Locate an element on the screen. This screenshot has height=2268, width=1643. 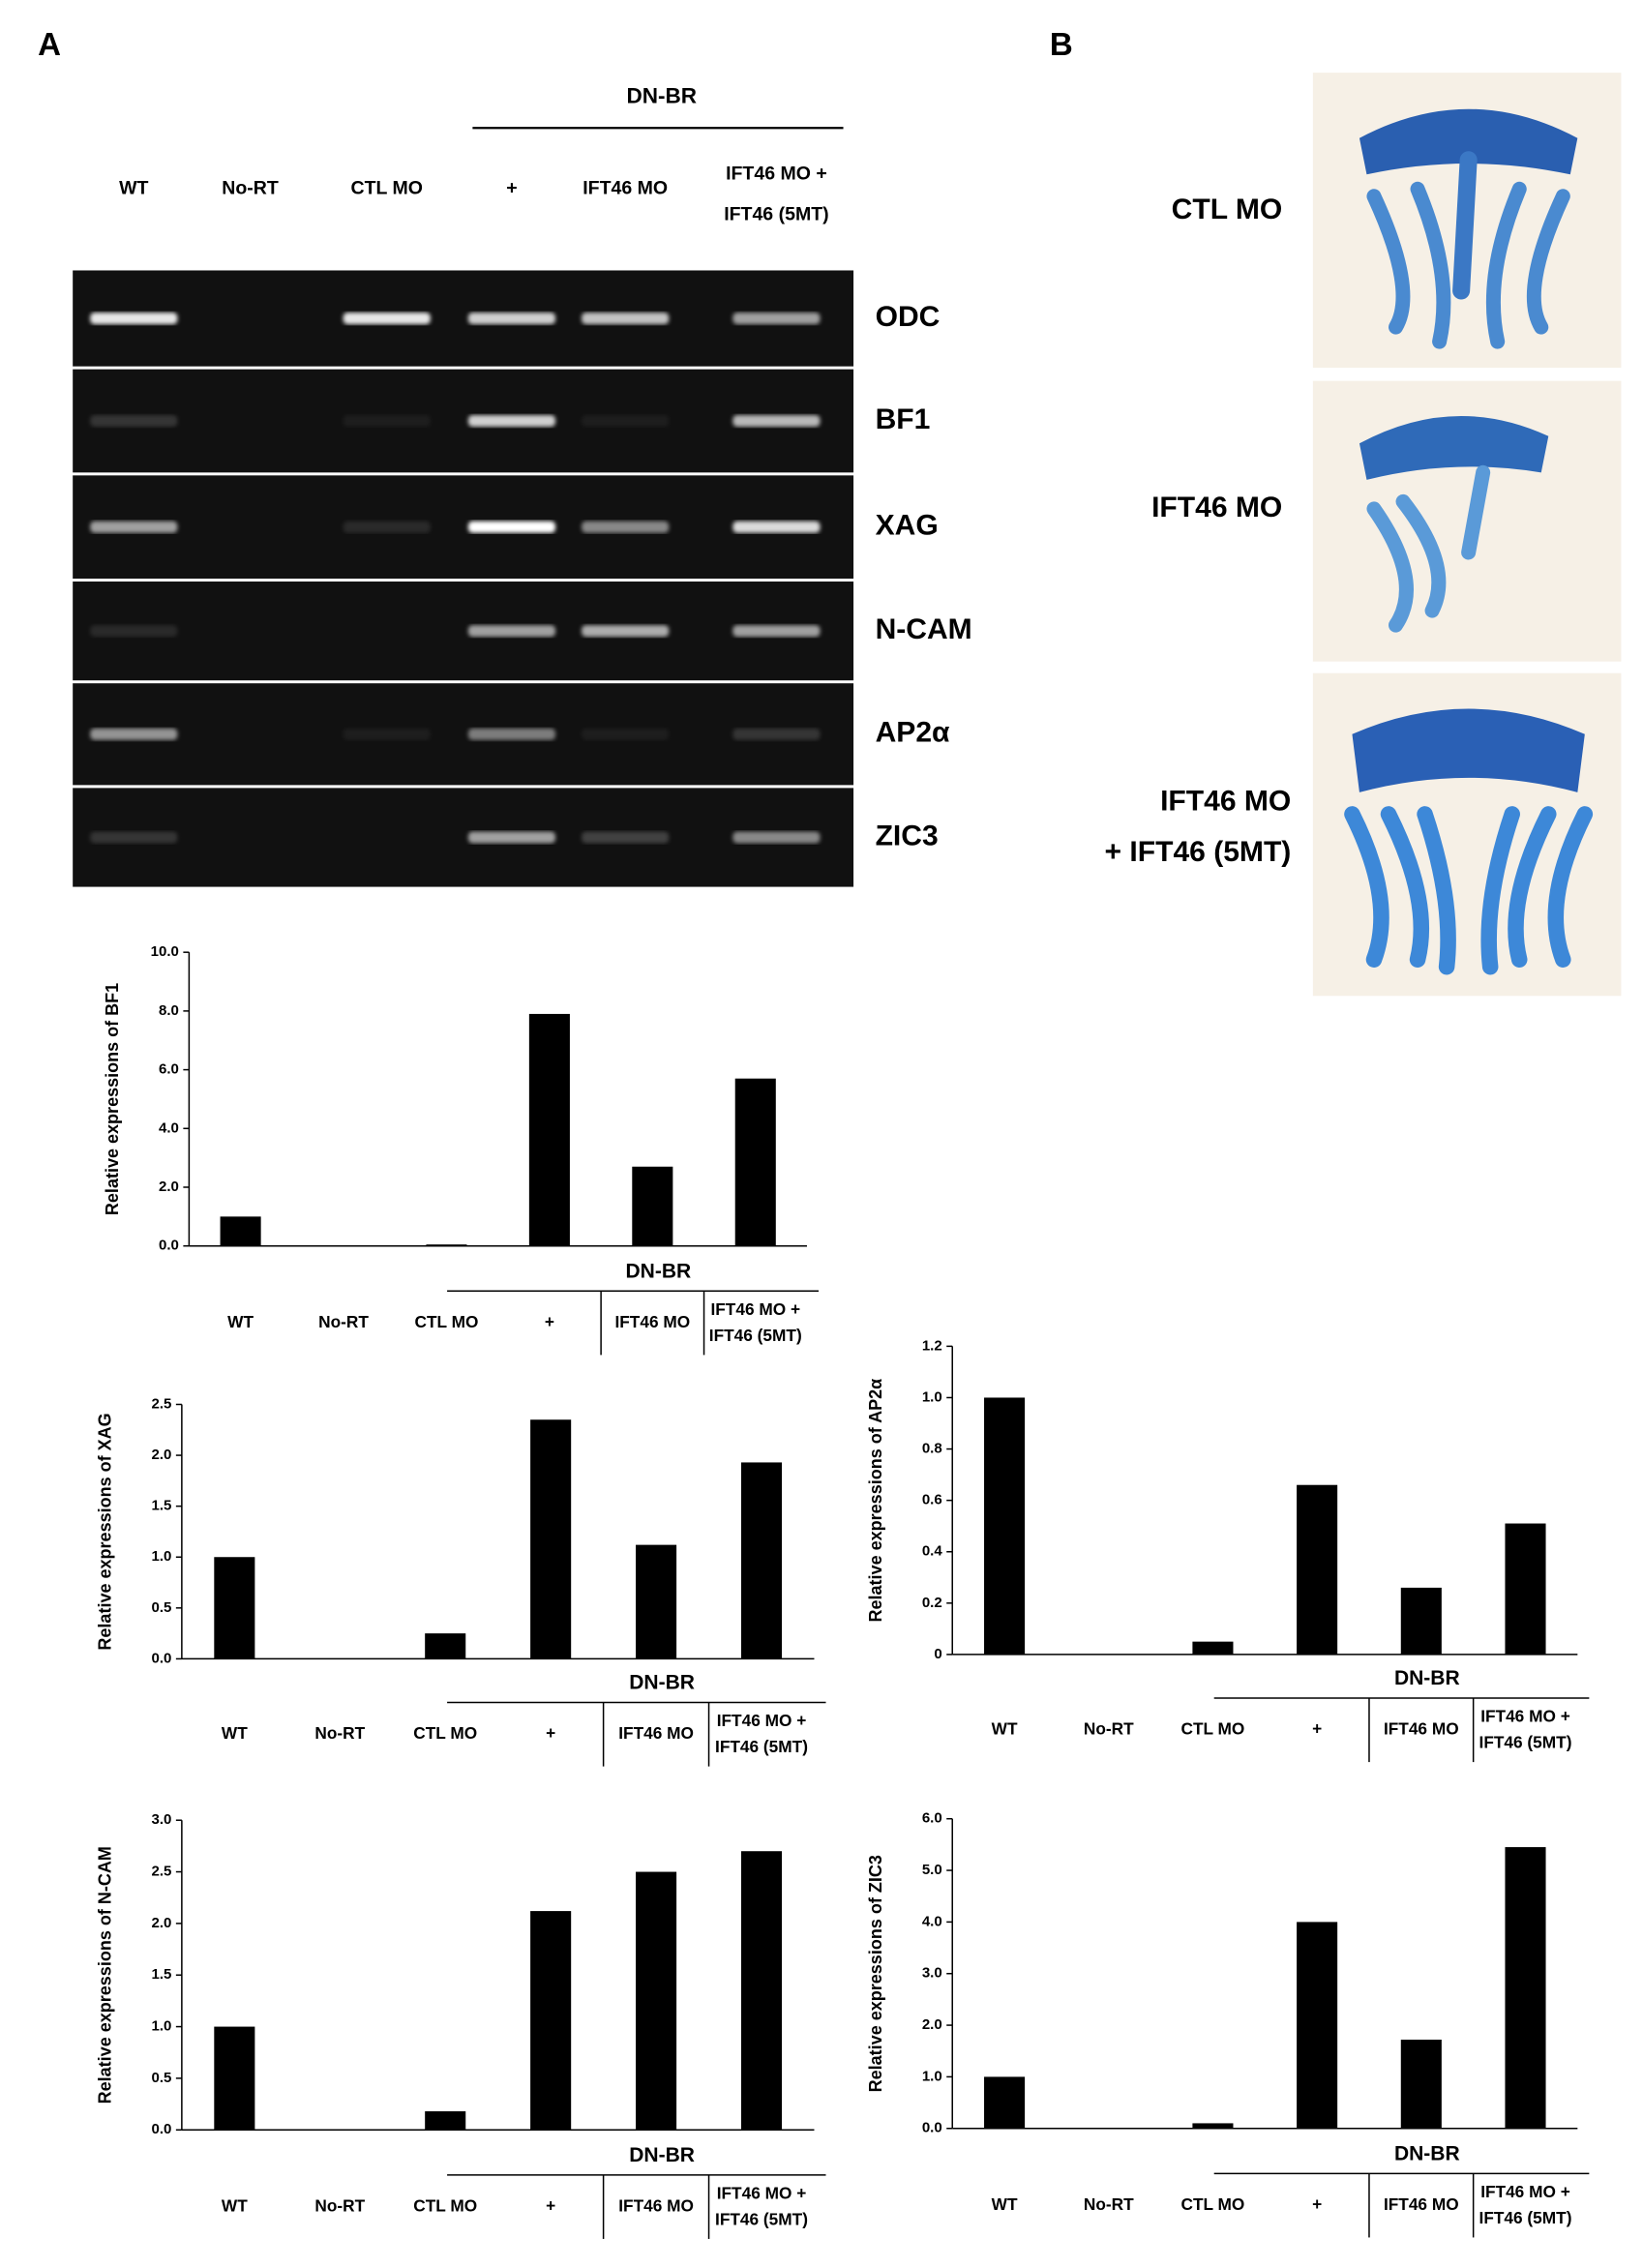
y-tick-label: 0.2 is located at coordinates (932, 1603).